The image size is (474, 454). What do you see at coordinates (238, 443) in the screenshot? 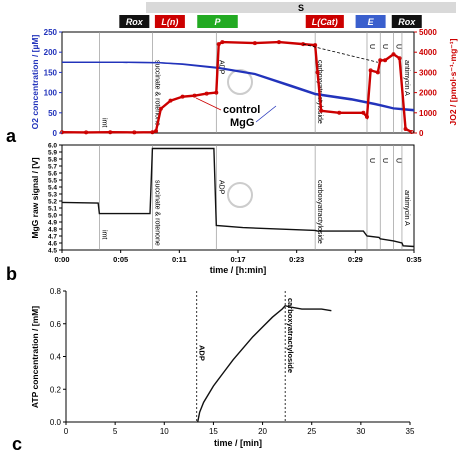
I see `x-axis-label-c: time / [min]` at bounding box center [238, 443].